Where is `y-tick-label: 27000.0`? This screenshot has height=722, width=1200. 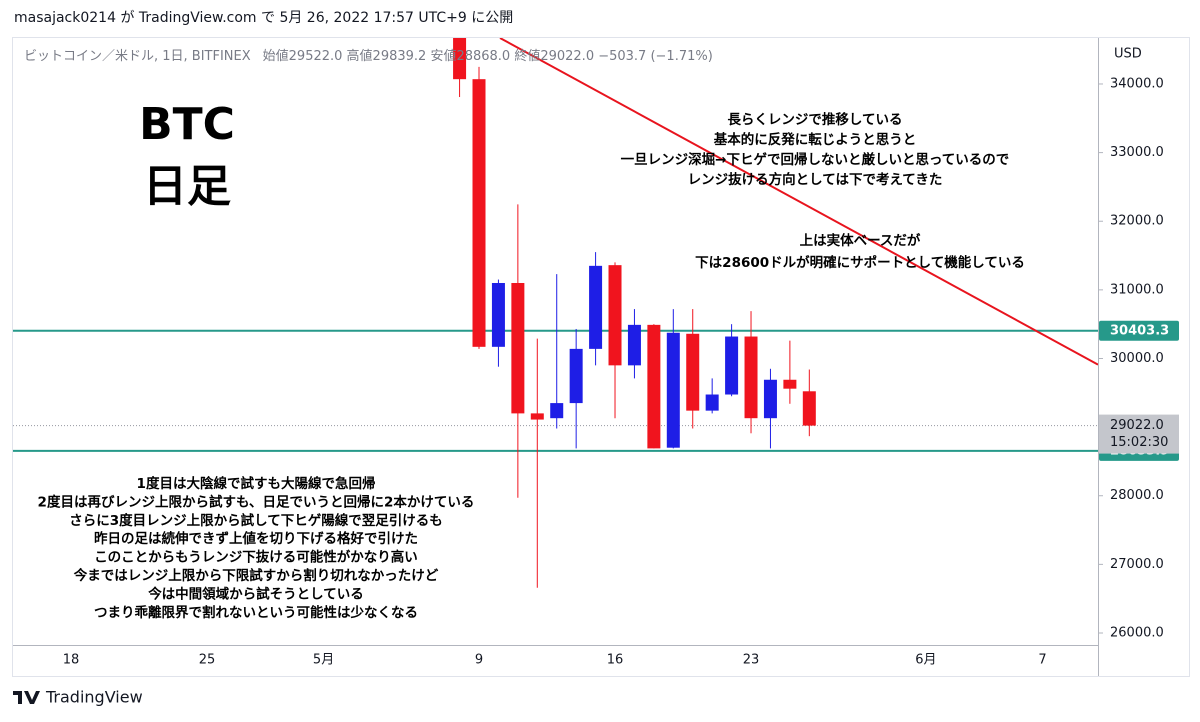
y-tick-label: 27000.0 is located at coordinates (1137, 564).